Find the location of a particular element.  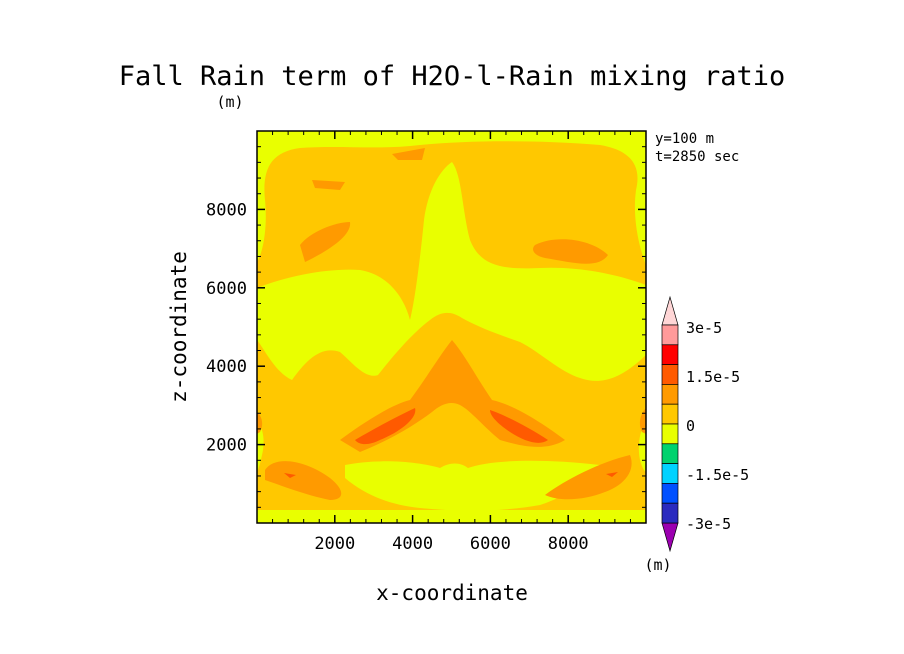

contour-orange-left-arm is located at coordinates (325, 242).